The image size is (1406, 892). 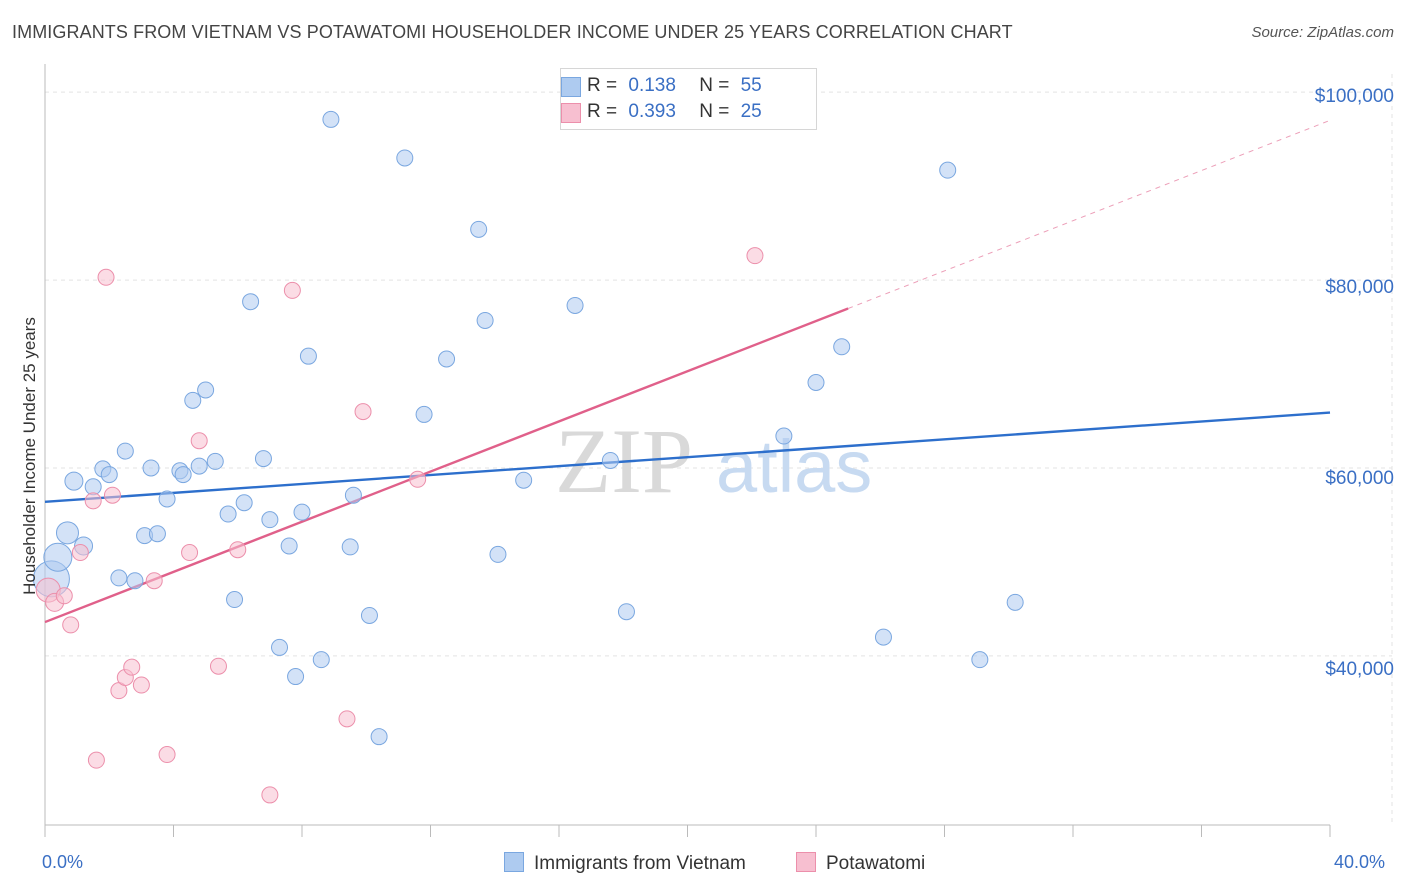 What do you see at coordinates (751, 111) in the screenshot?
I see `legend-n-value: 25` at bounding box center [751, 111].